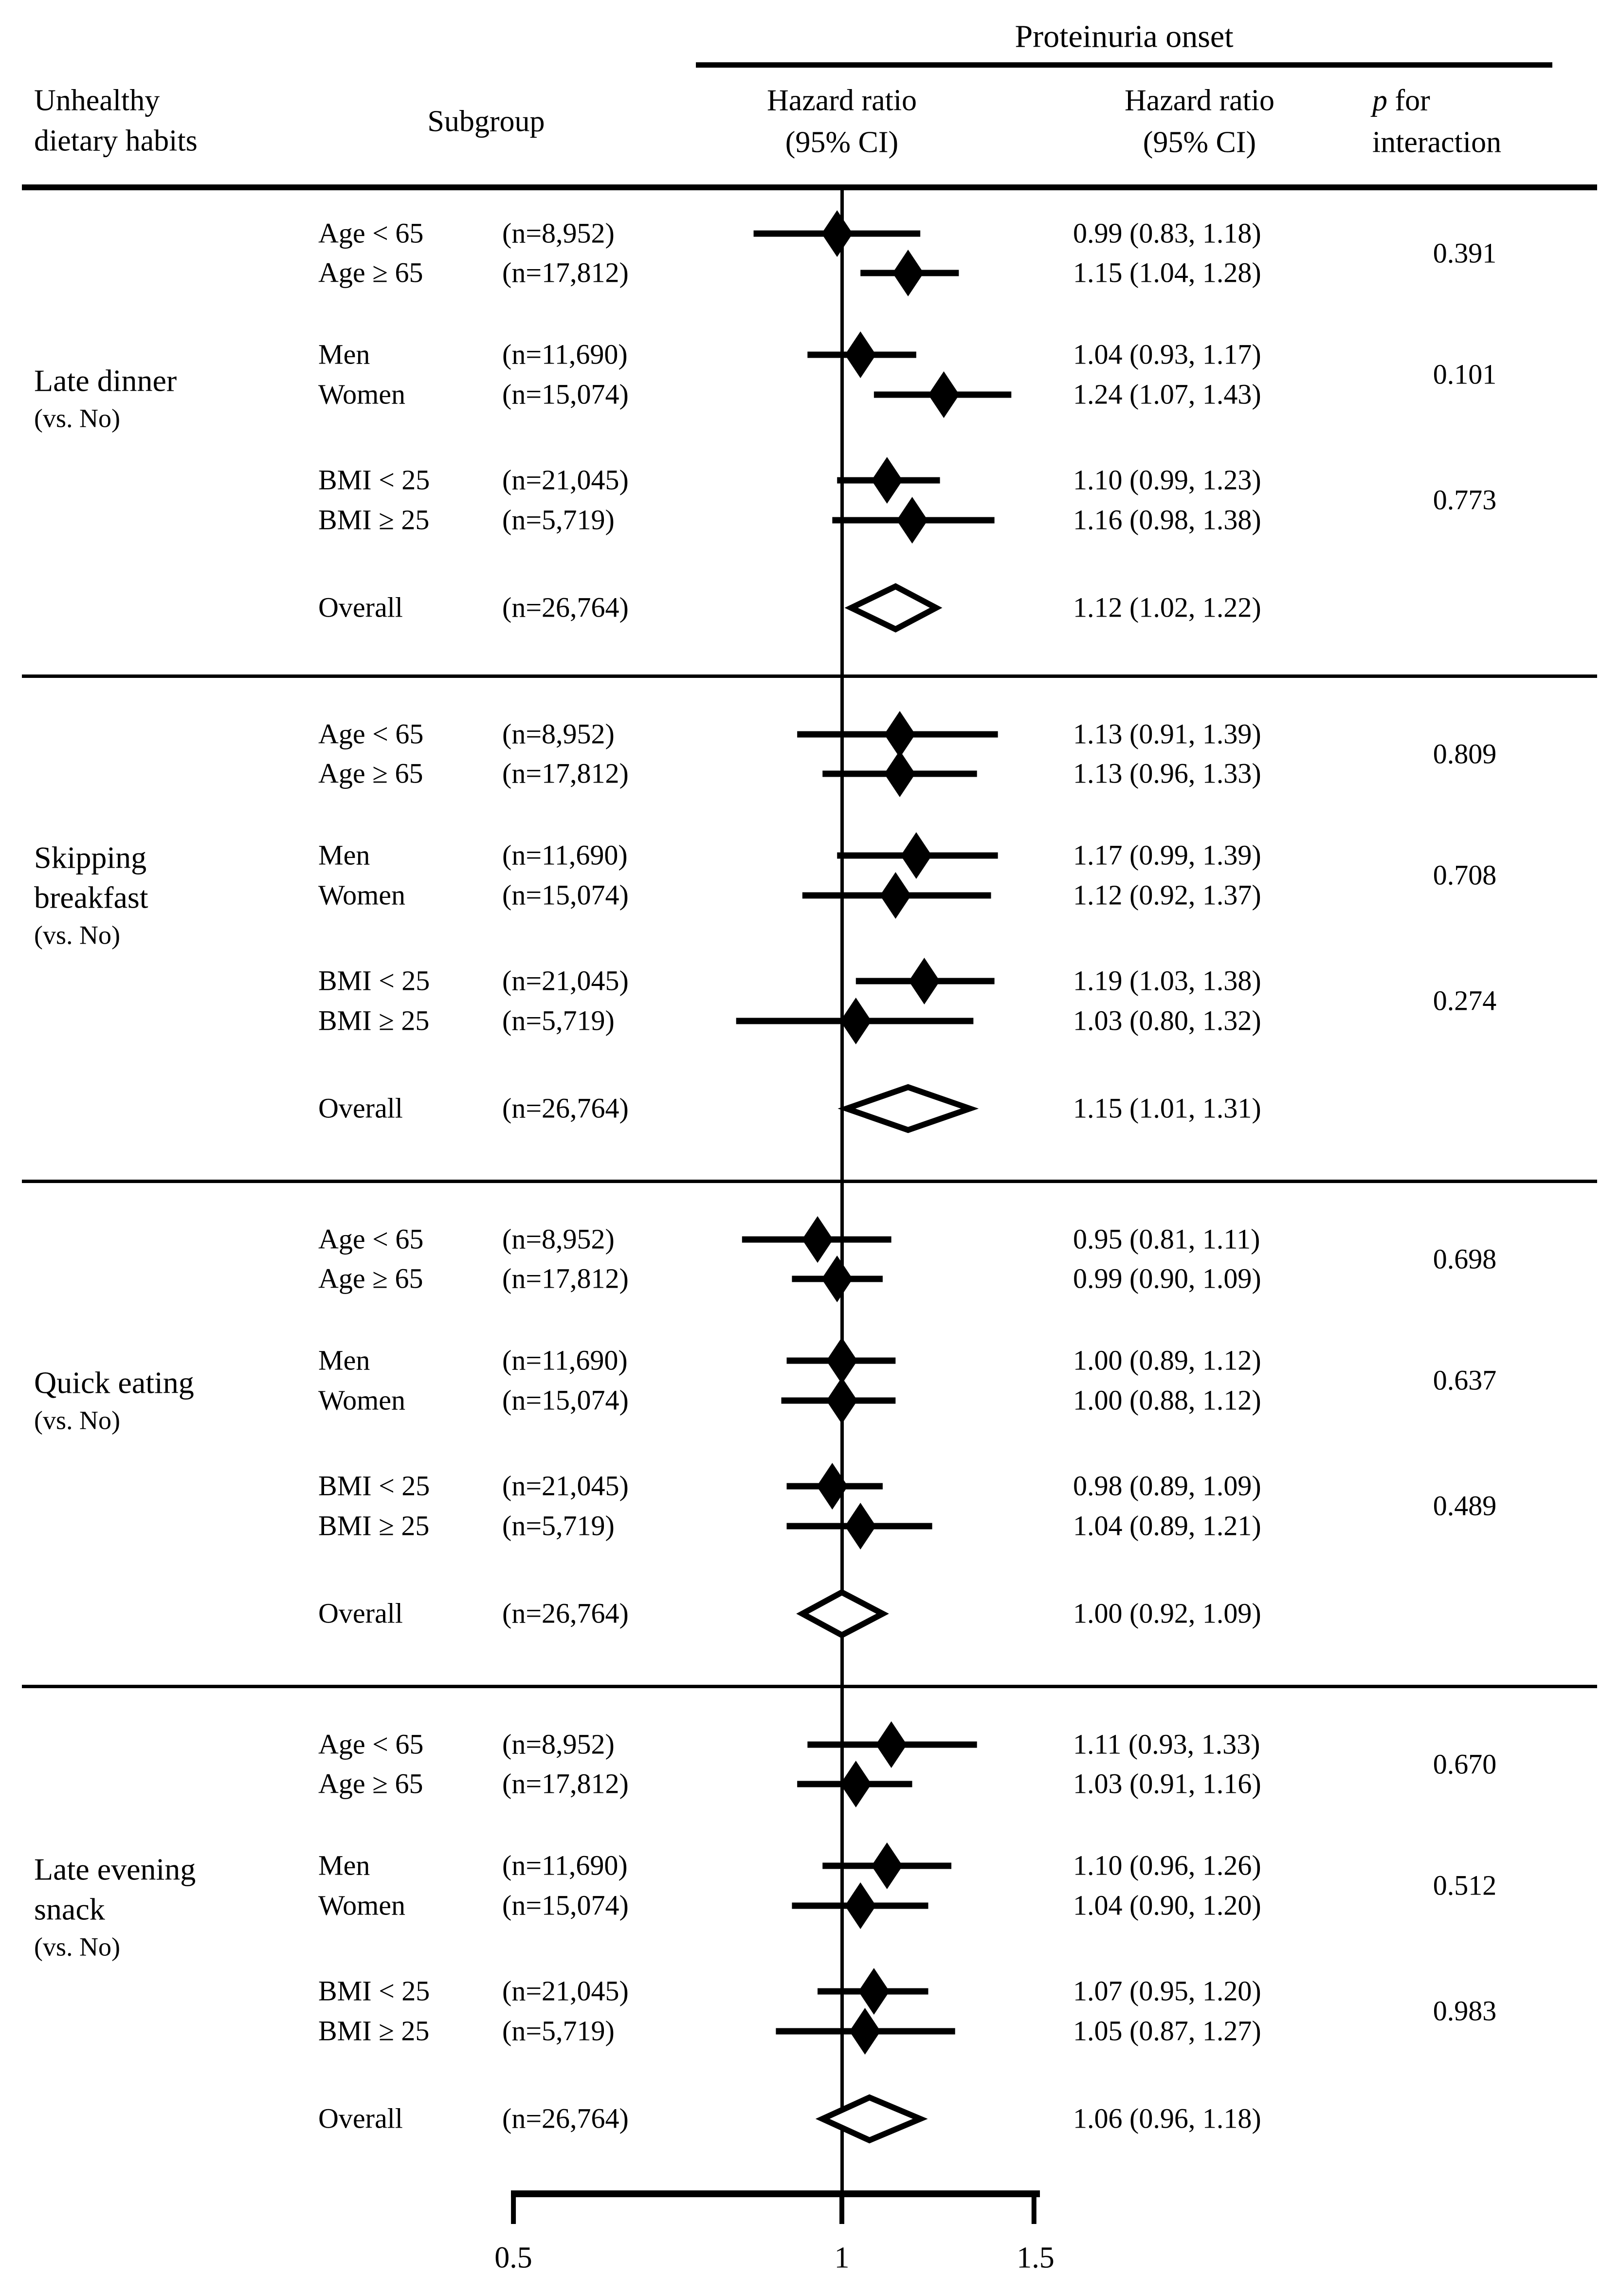  What do you see at coordinates (1167, 354) in the screenshot?
I see `hr-ci-text: 1.04 (0.93, 1.17)` at bounding box center [1167, 354].